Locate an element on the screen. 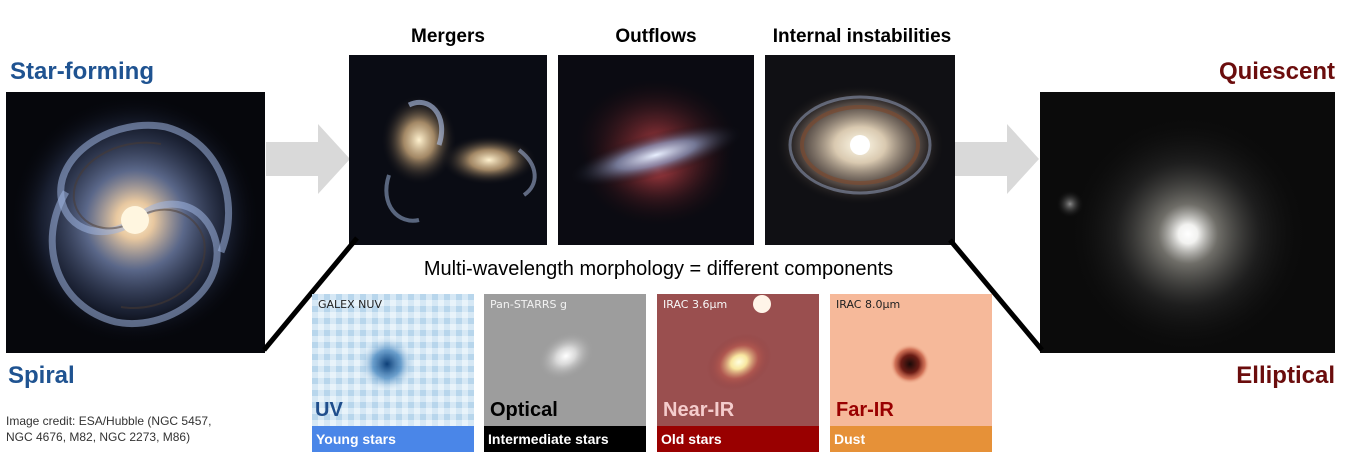 This screenshot has height=463, width=1351. spiral-label: Spiral is located at coordinates (41, 375).